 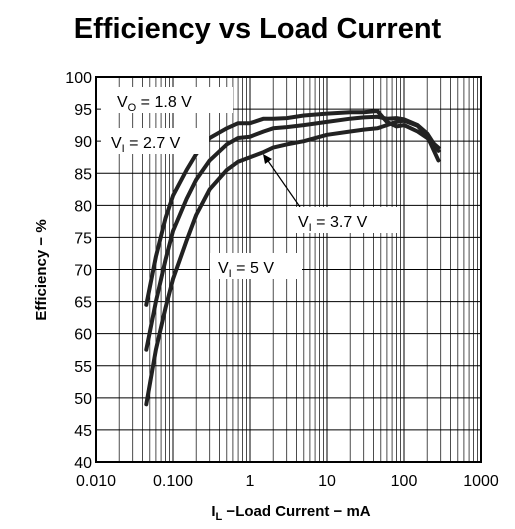 I want to click on annotation-vi5-rest: = 5 V, so click(x=253, y=268).